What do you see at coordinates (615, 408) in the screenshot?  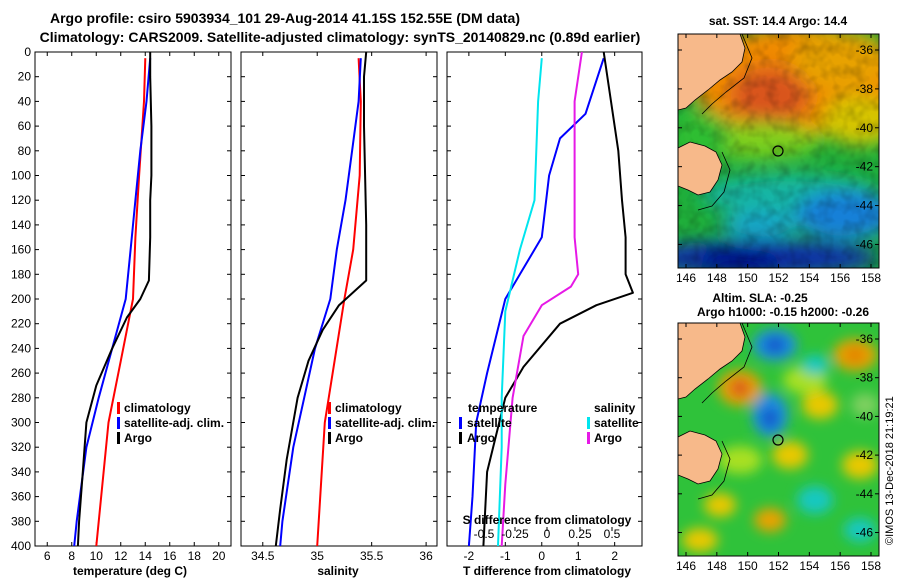 I see `legend-title-salinity: salinity` at bounding box center [615, 408].